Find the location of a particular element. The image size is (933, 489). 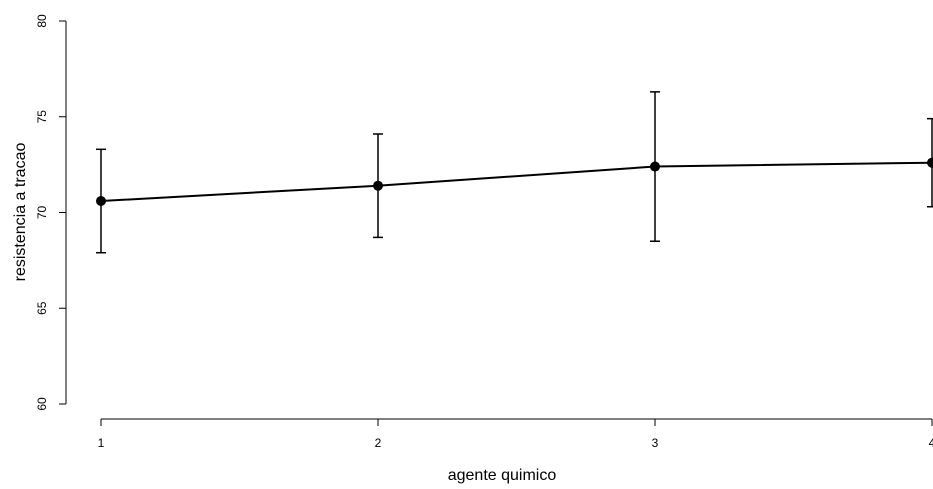

x-tick-label: 2 is located at coordinates (378, 443).